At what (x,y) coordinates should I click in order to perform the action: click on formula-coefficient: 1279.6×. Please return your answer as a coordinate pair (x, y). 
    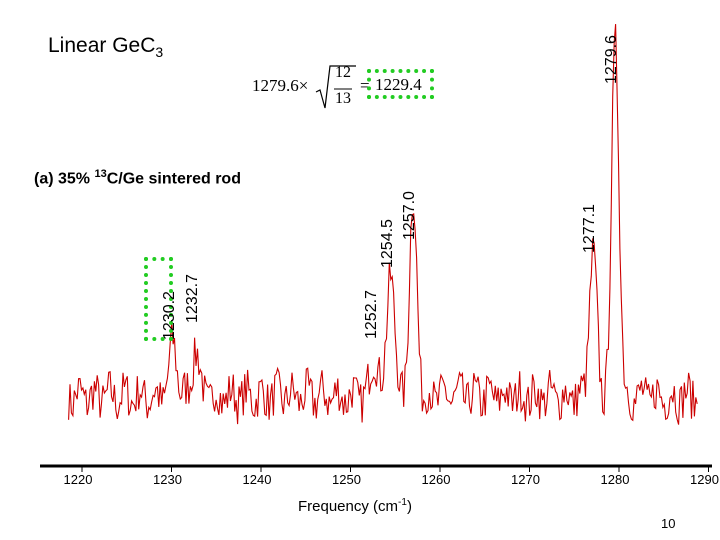
    Looking at the image, I should click on (280, 85).